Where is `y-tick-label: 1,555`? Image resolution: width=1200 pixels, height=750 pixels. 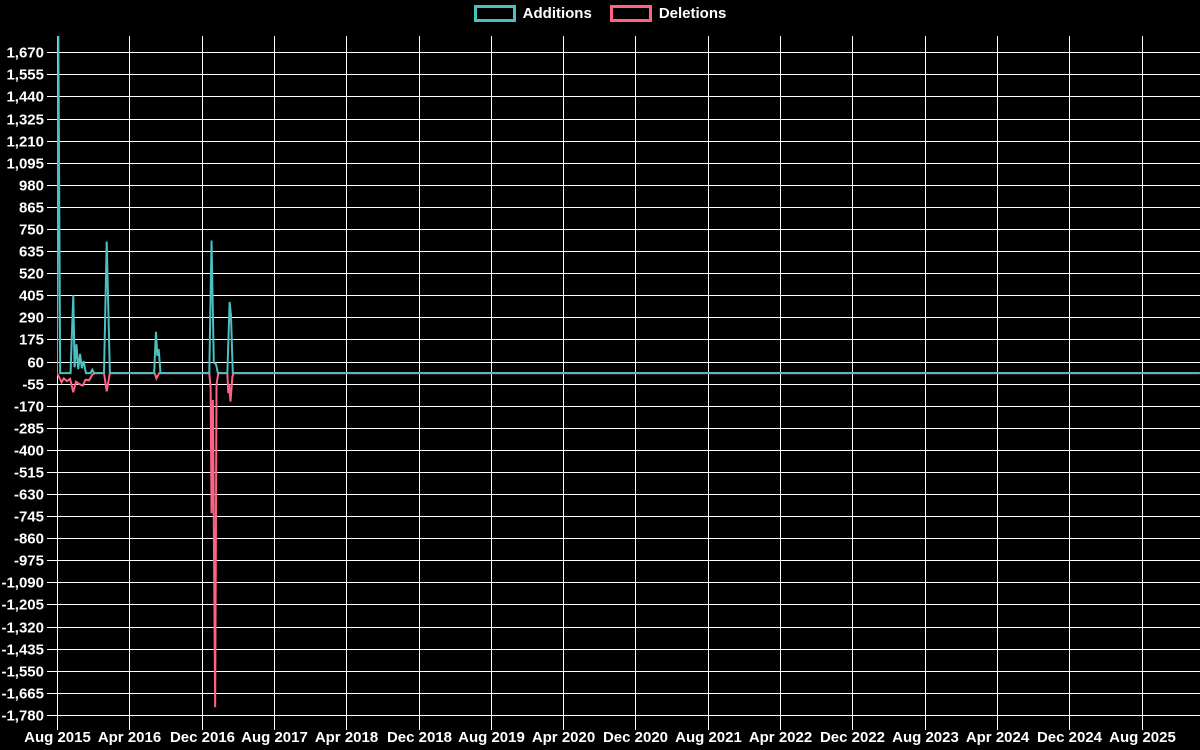 y-tick-label: 1,555 is located at coordinates (25, 75).